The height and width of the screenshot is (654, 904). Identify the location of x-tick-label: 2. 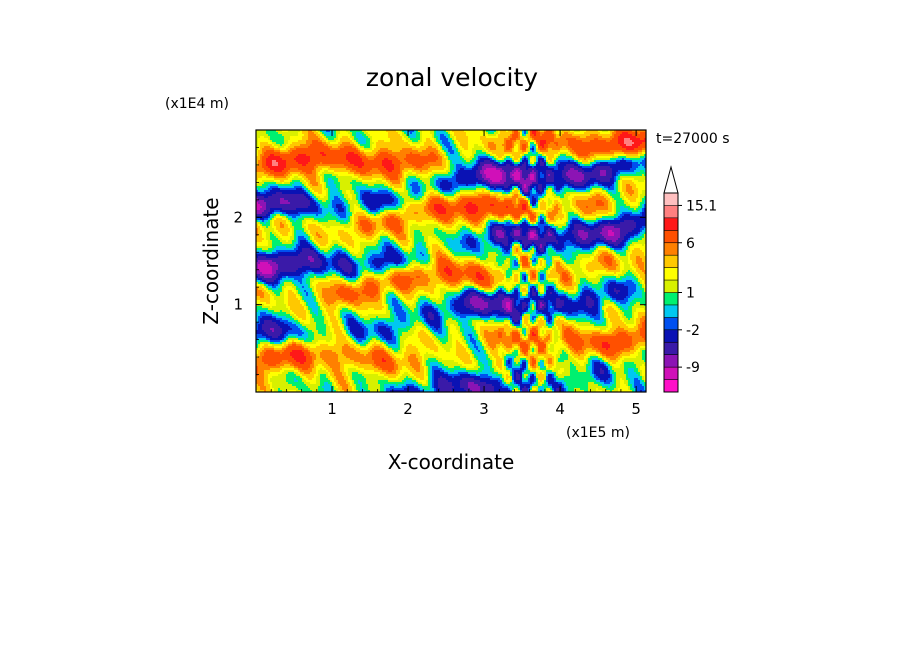
(408, 409).